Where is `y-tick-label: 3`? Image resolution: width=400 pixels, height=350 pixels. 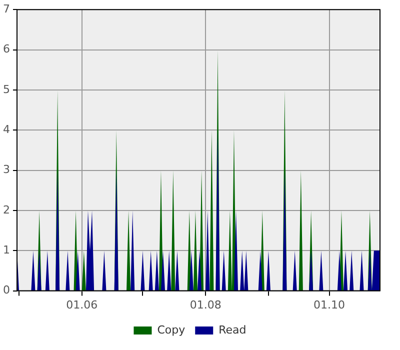 y-tick-label: 3 is located at coordinates (6, 169).